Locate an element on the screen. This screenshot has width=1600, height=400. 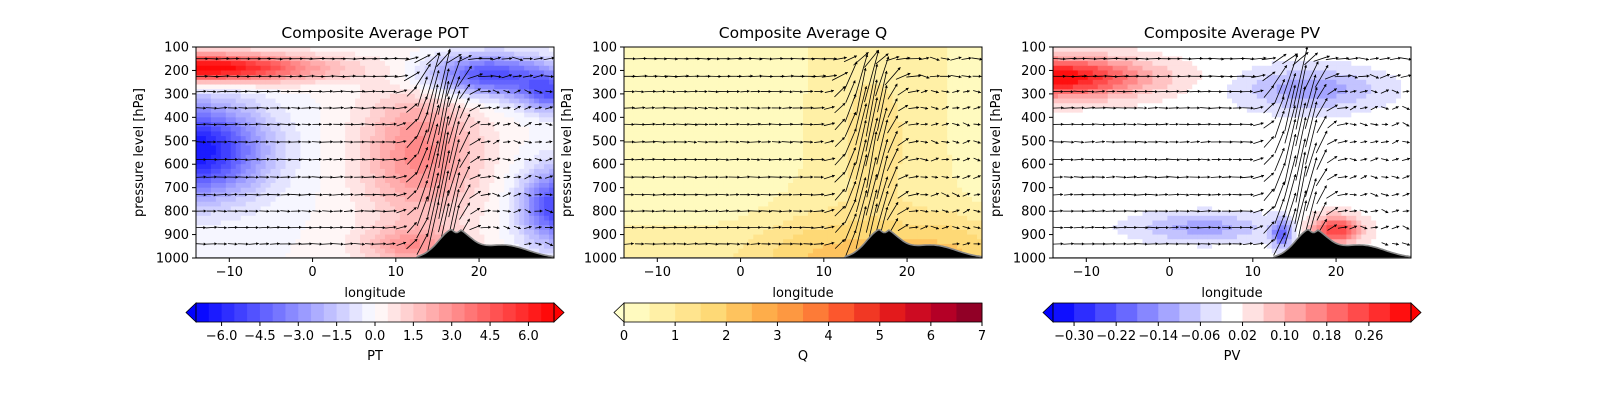
colorbar: −6.0 −4.5 −3.0 −1.5 0.0 1.5 3.0 4.5 6.0PT is located at coordinates (375, 333).